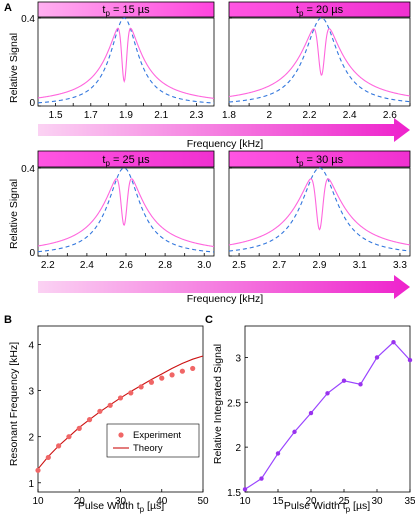 This screenshot has width=415, height=517. I want to click on spectrum-subplot-4: tp = 30 µs 2.5 2.7 2.9 3.1 3.3, so click(319, 210).